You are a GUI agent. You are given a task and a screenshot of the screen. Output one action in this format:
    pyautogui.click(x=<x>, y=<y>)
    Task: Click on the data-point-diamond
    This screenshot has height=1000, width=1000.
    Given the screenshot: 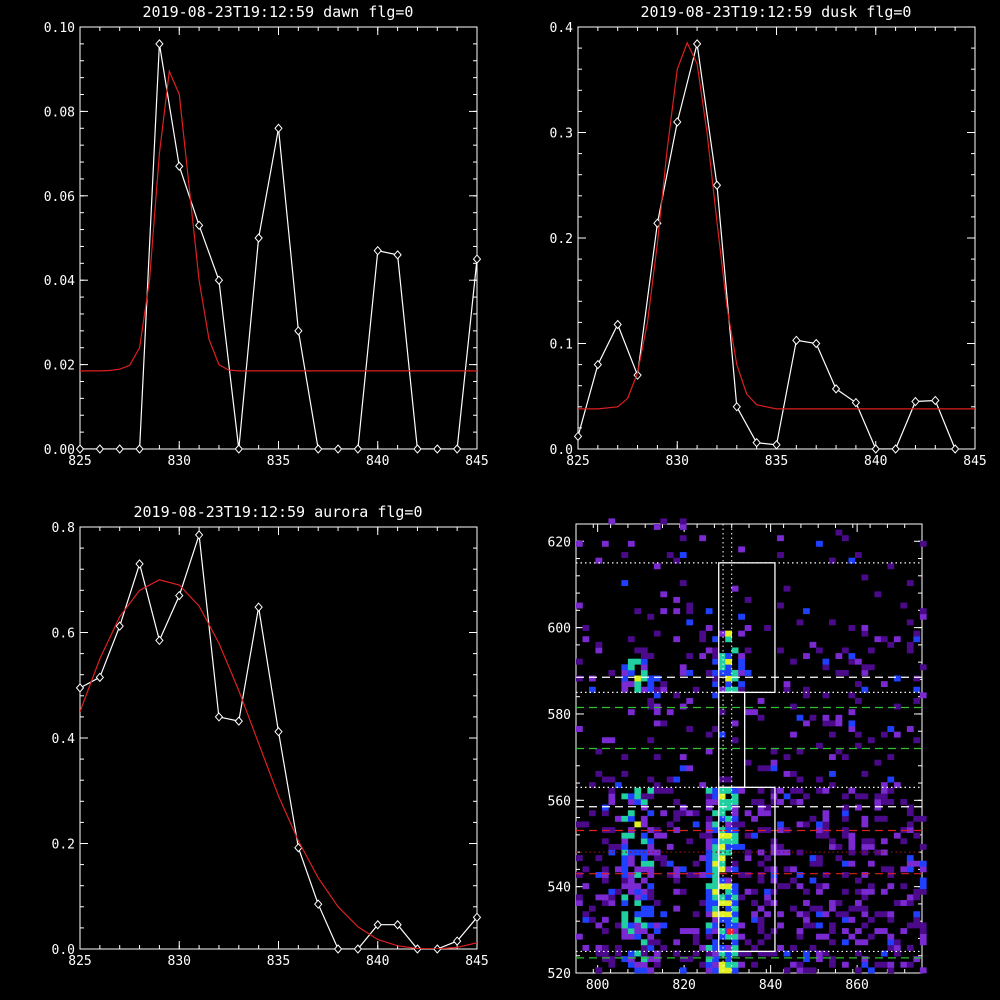 What is the action you would take?
    pyautogui.click(x=238, y=721)
    